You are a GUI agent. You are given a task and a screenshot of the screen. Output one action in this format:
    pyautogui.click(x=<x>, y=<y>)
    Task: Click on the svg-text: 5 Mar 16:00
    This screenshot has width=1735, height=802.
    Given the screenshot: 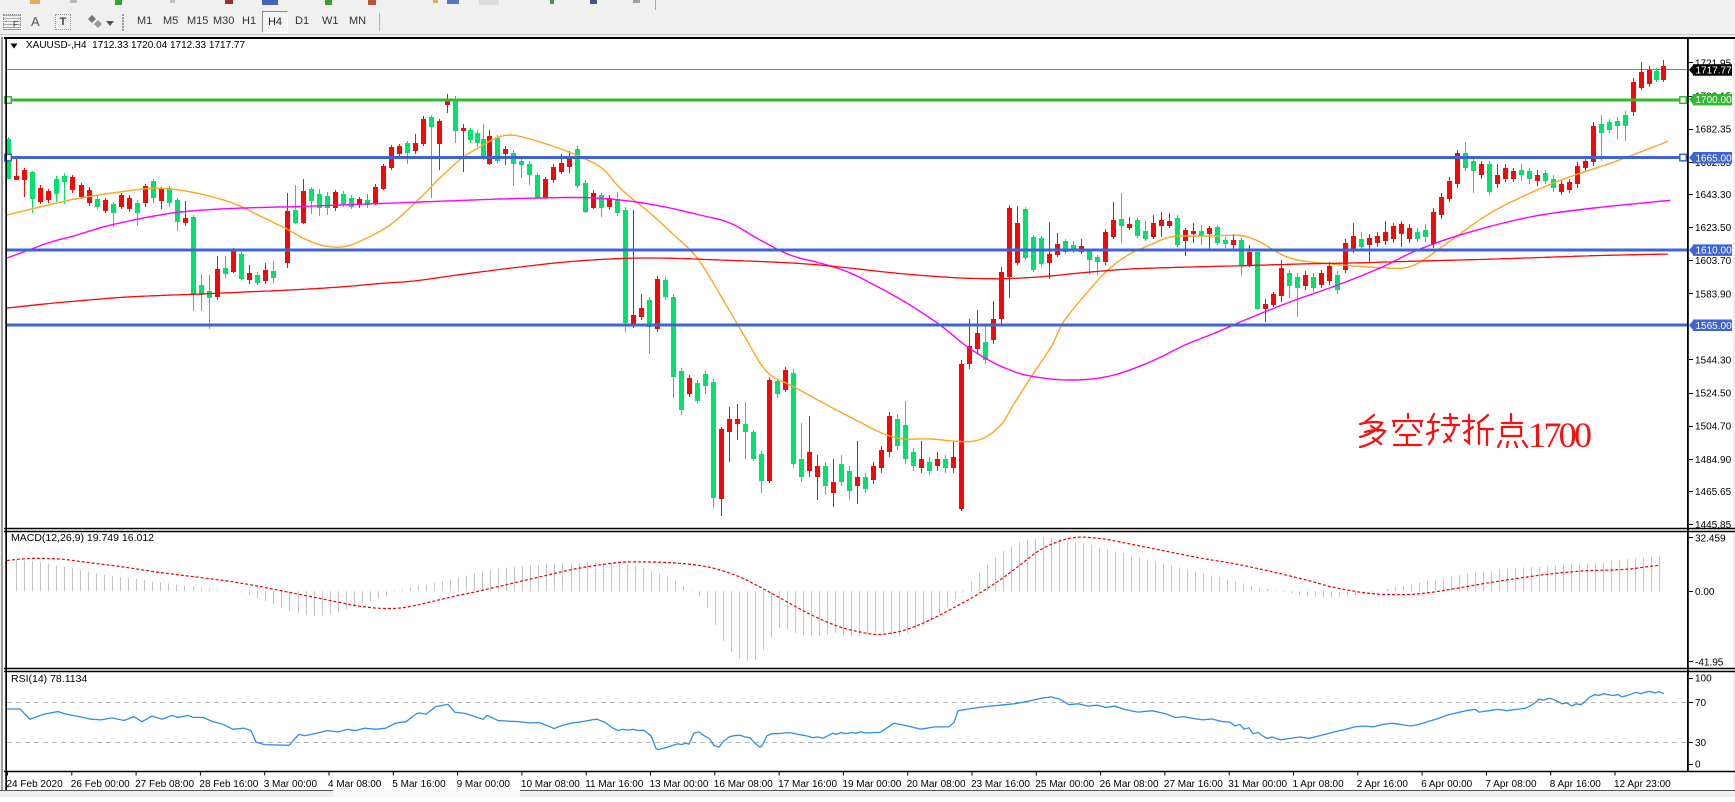 What is the action you would take?
    pyautogui.click(x=419, y=784)
    